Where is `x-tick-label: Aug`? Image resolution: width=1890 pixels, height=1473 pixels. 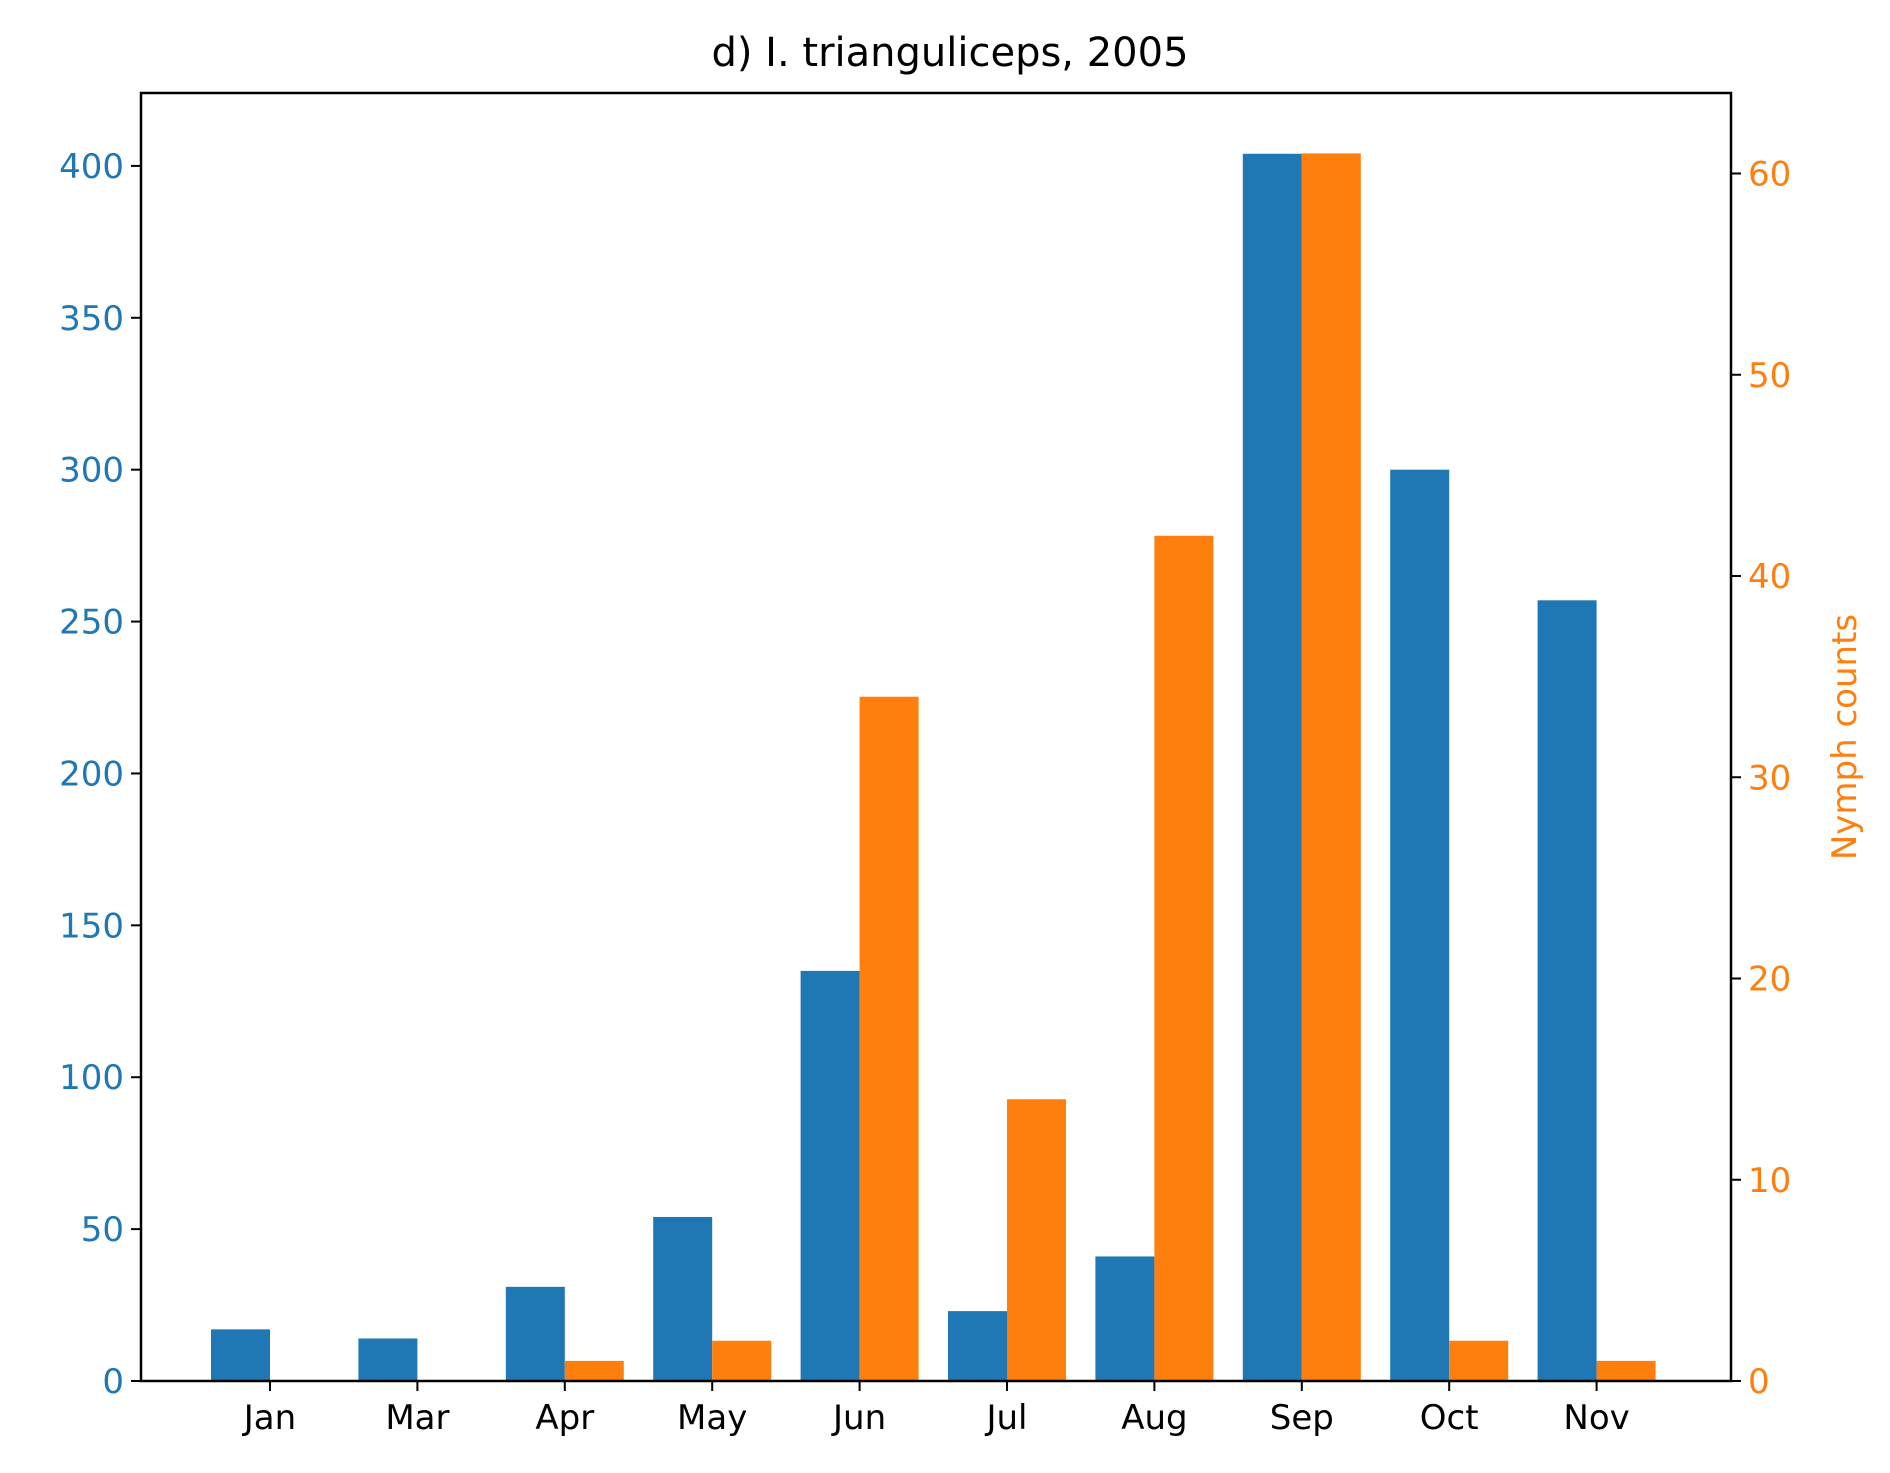
x-tick-label: Aug is located at coordinates (1154, 1418).